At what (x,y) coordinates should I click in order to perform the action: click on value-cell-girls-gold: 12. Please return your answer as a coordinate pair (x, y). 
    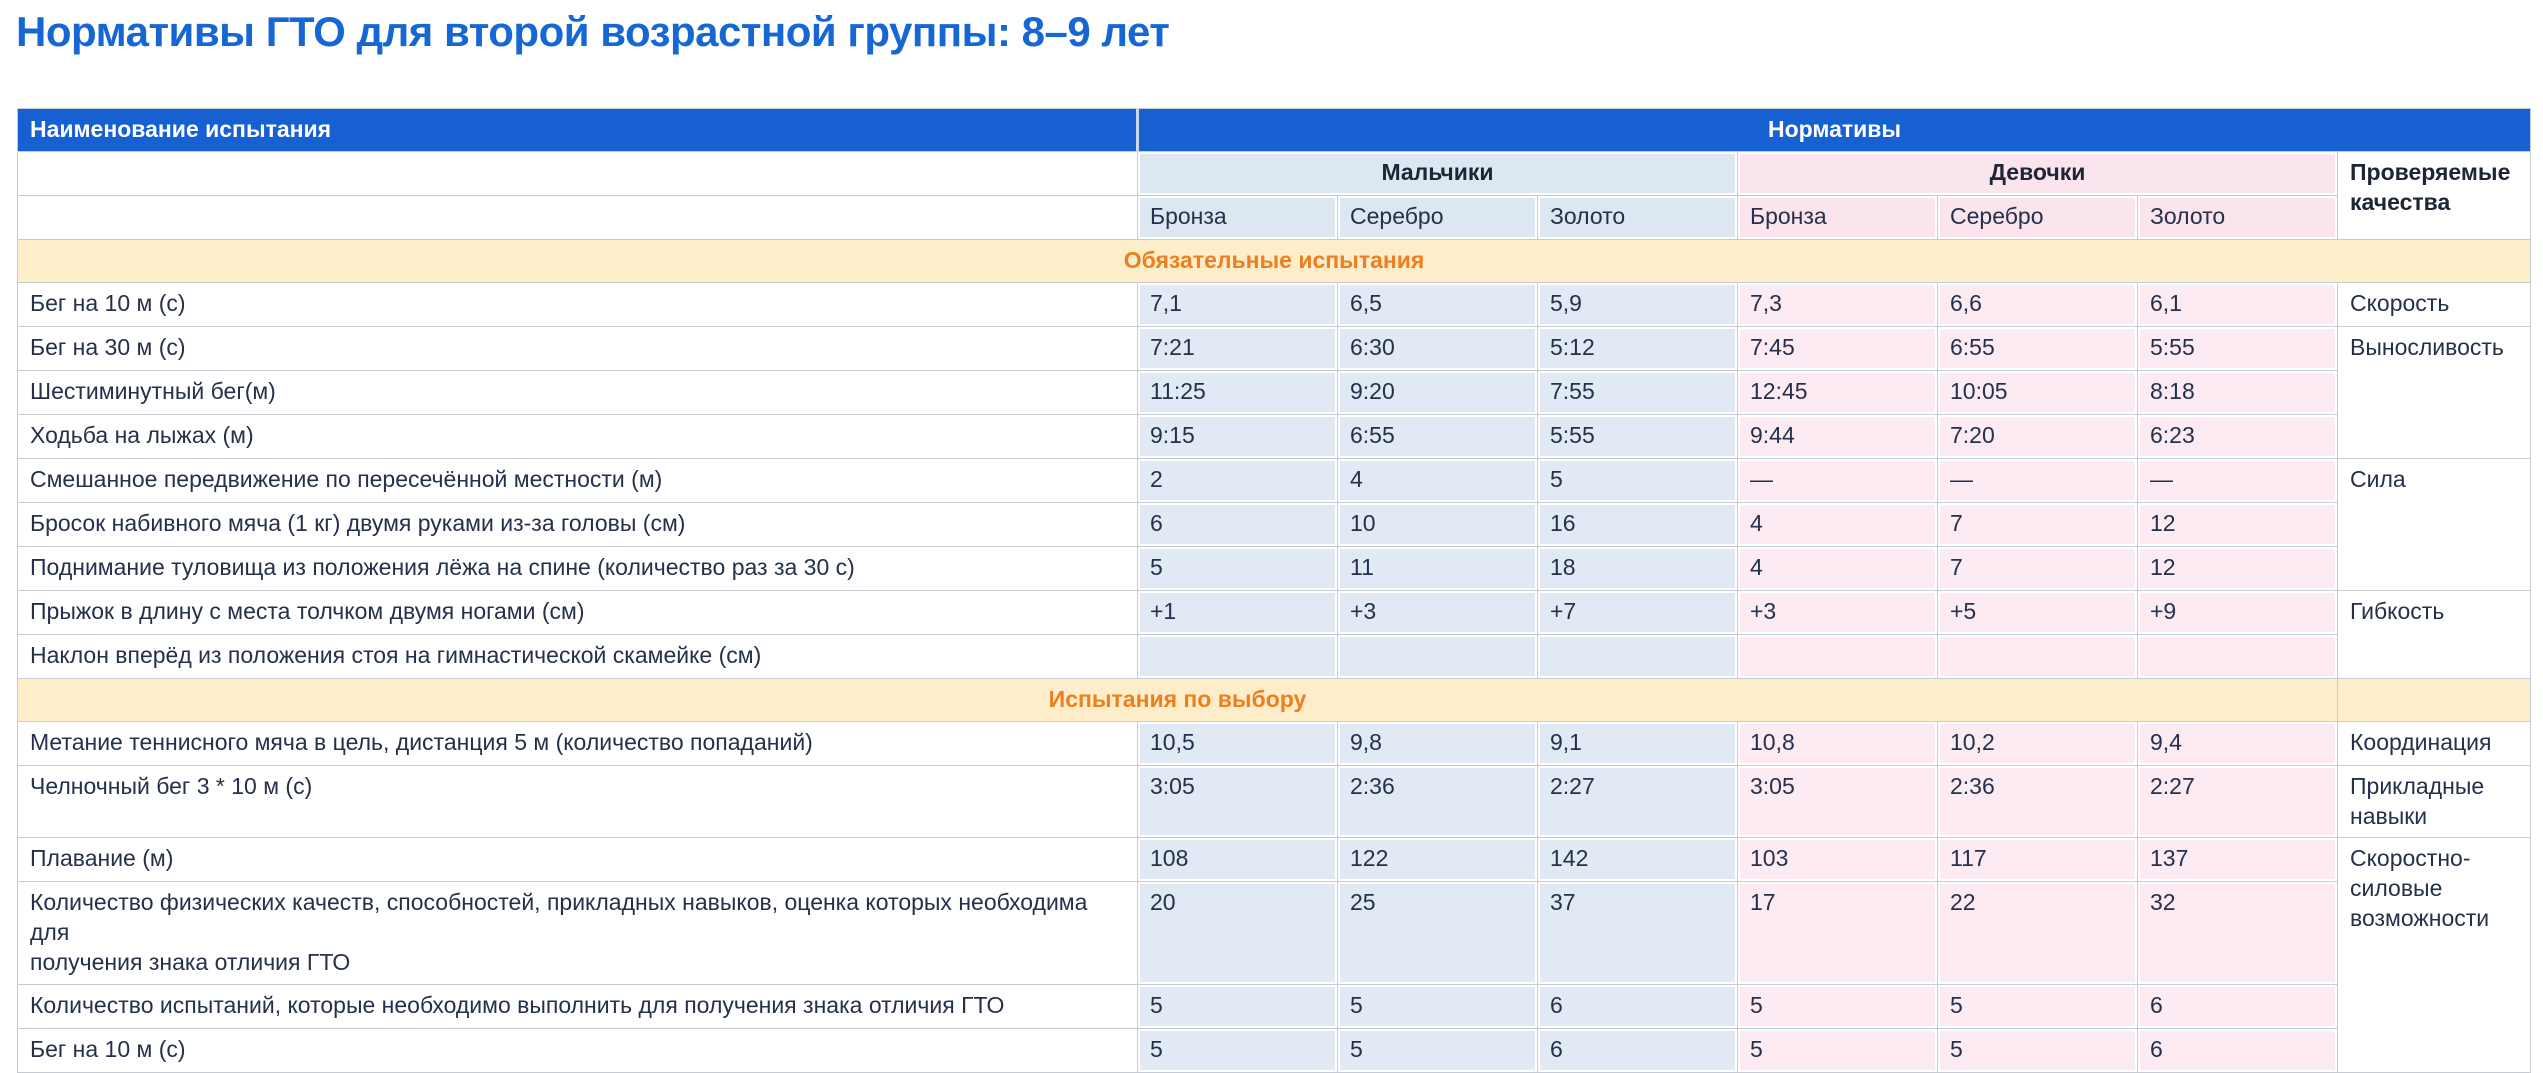
    Looking at the image, I should click on (2237, 568).